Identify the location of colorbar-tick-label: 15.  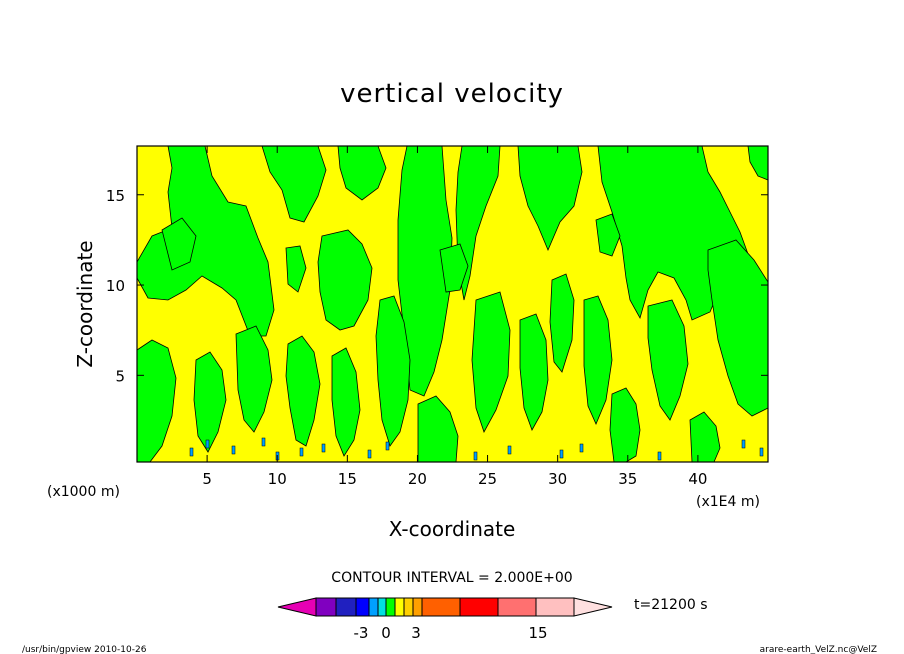
(537, 633).